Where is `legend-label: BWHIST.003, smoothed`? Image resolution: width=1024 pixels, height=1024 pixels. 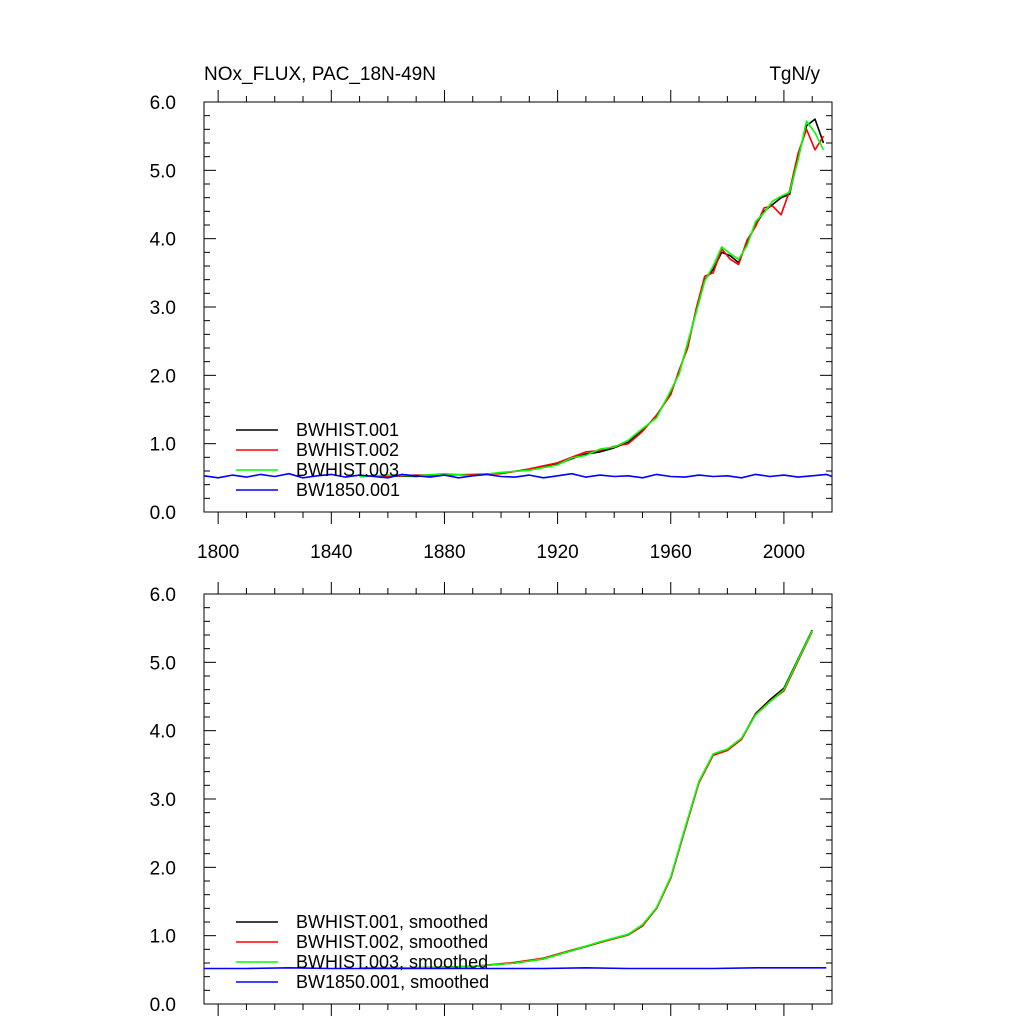
legend-label: BWHIST.003, smoothed is located at coordinates (392, 962).